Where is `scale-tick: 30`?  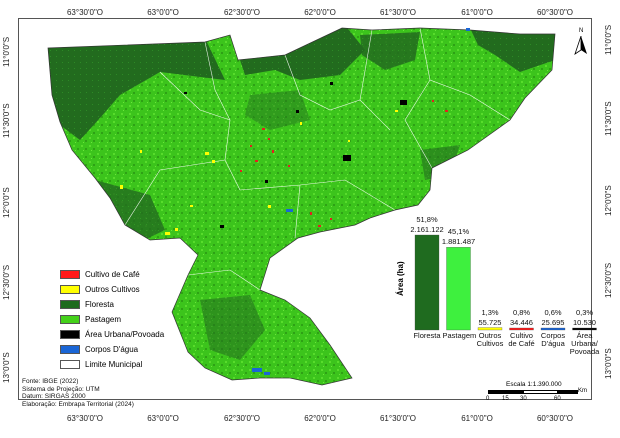
scale-tick: 30 is located at coordinates (523, 399).